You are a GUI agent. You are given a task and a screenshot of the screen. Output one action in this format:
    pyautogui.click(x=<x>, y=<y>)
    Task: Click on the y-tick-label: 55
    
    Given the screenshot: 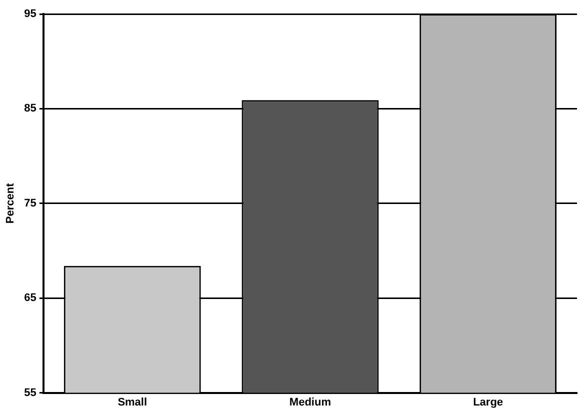 What is the action you would take?
    pyautogui.click(x=30, y=392)
    